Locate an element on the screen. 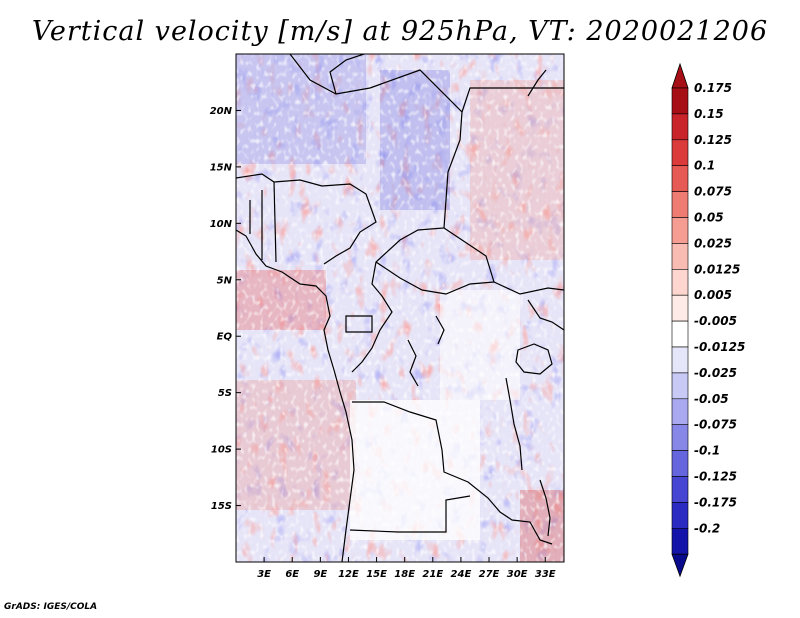  lat-tick-label: 5N is located at coordinates (225, 280).